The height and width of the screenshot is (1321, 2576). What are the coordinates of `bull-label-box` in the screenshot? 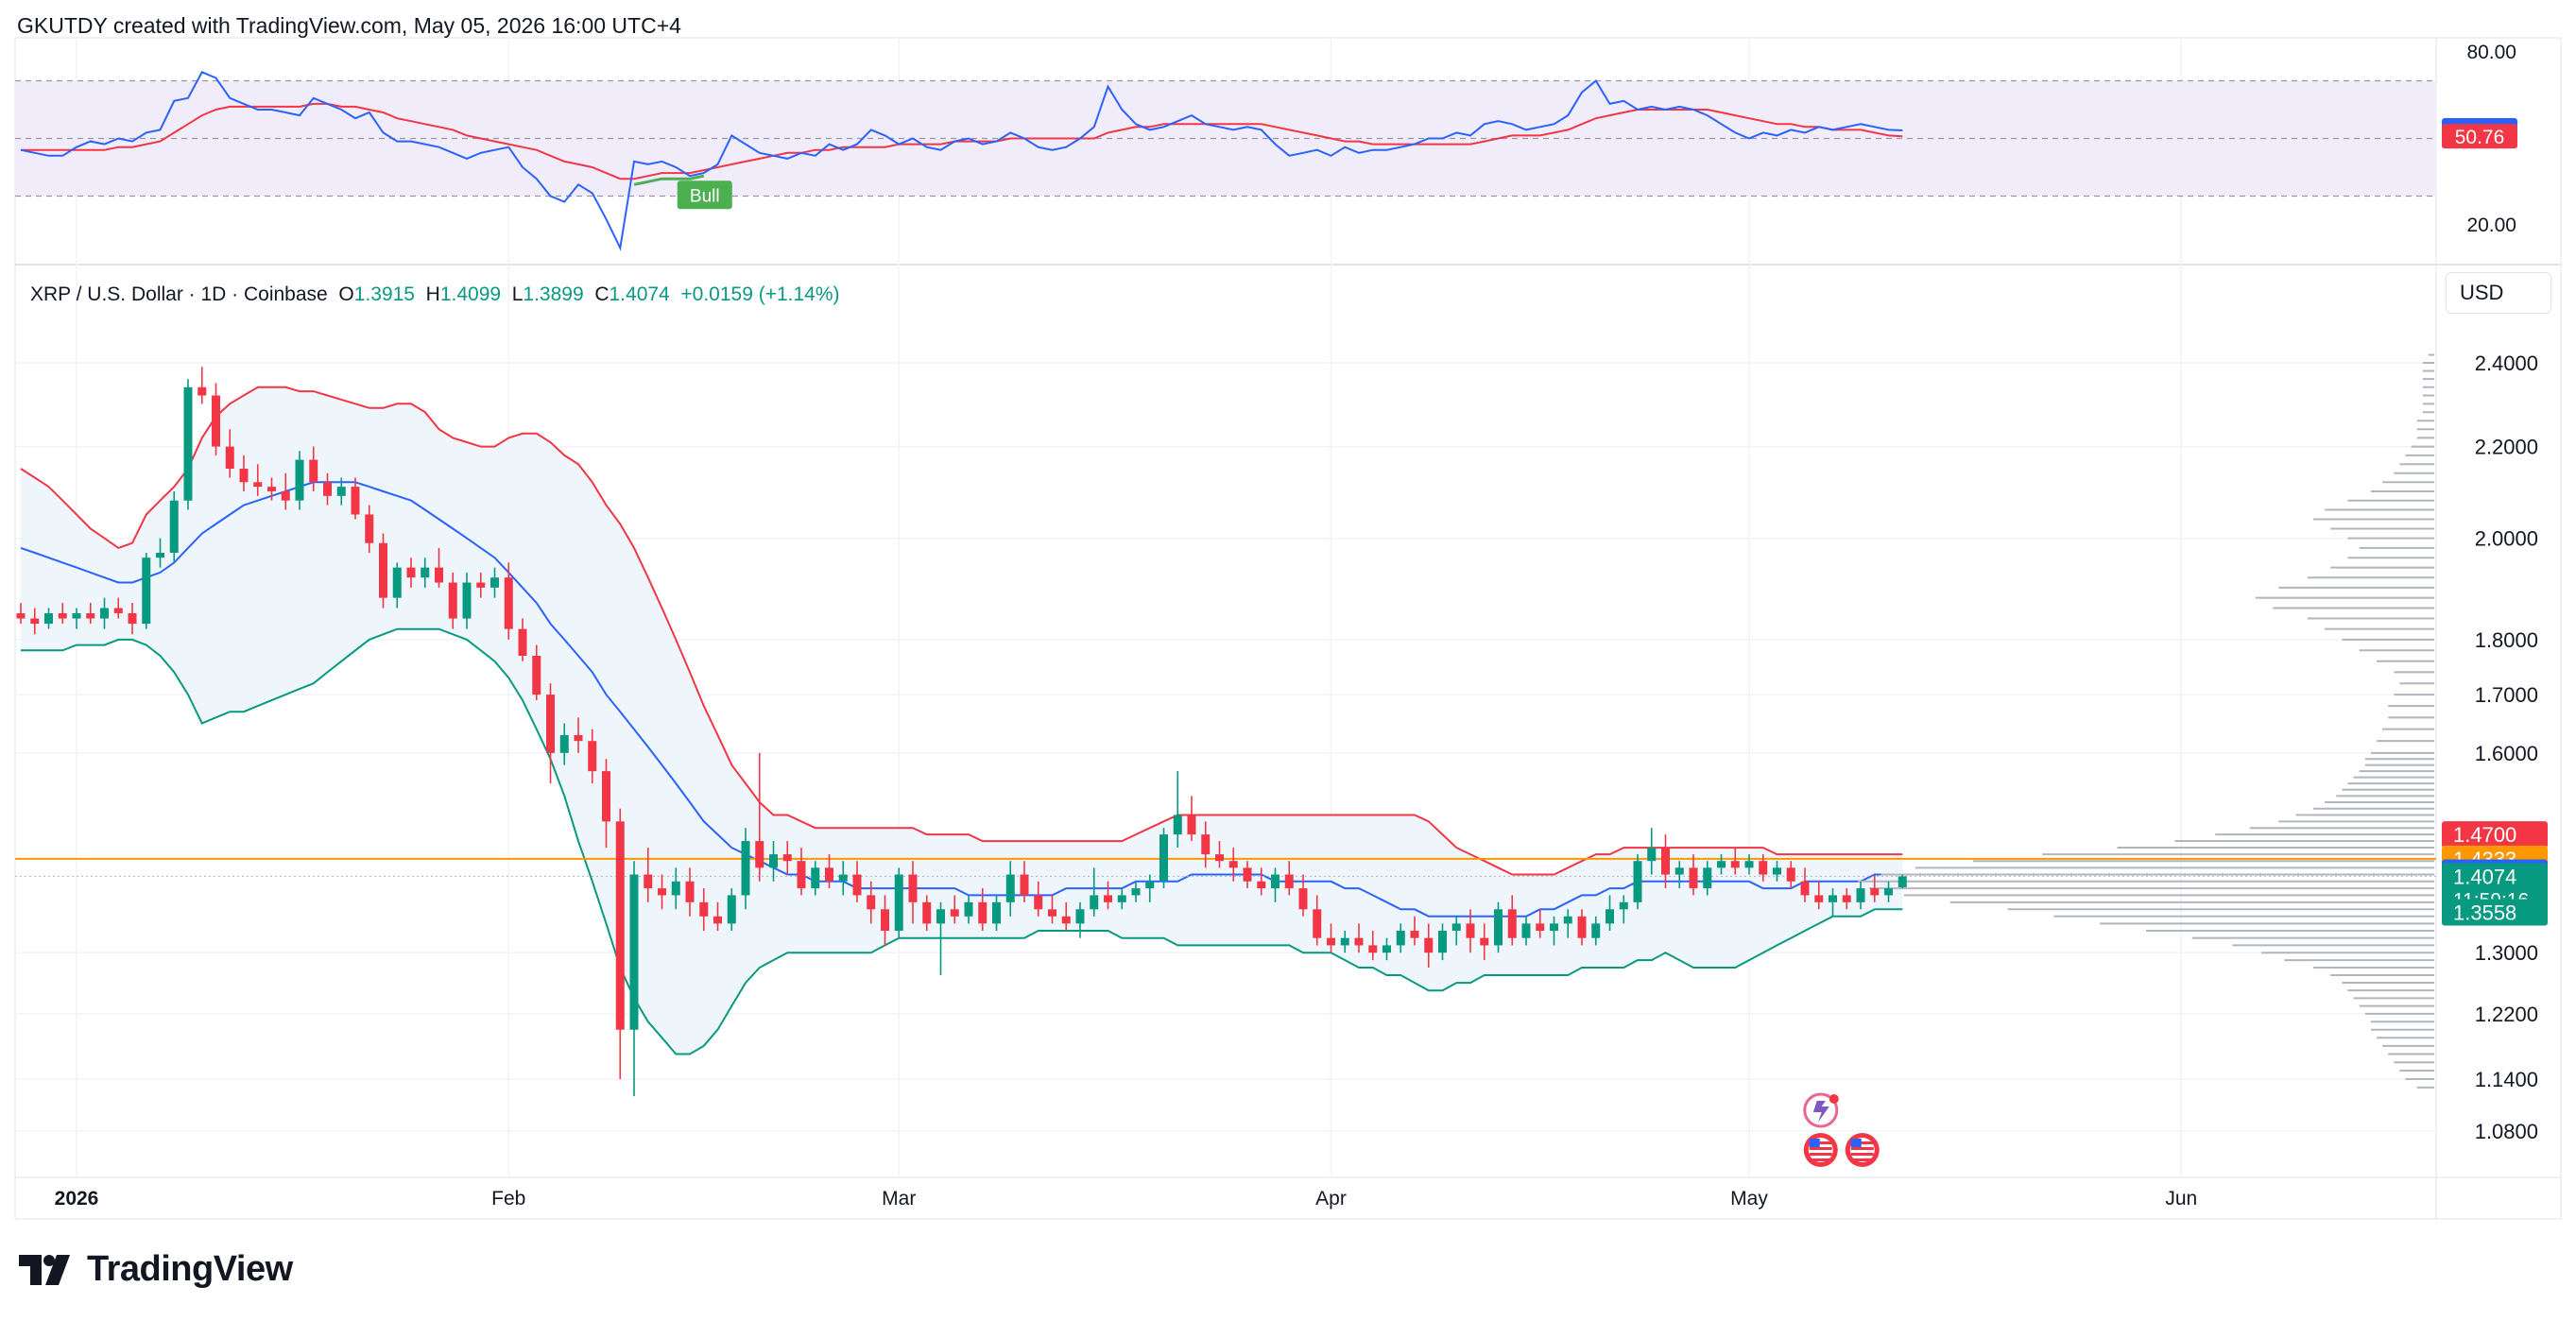 It's located at (704, 195).